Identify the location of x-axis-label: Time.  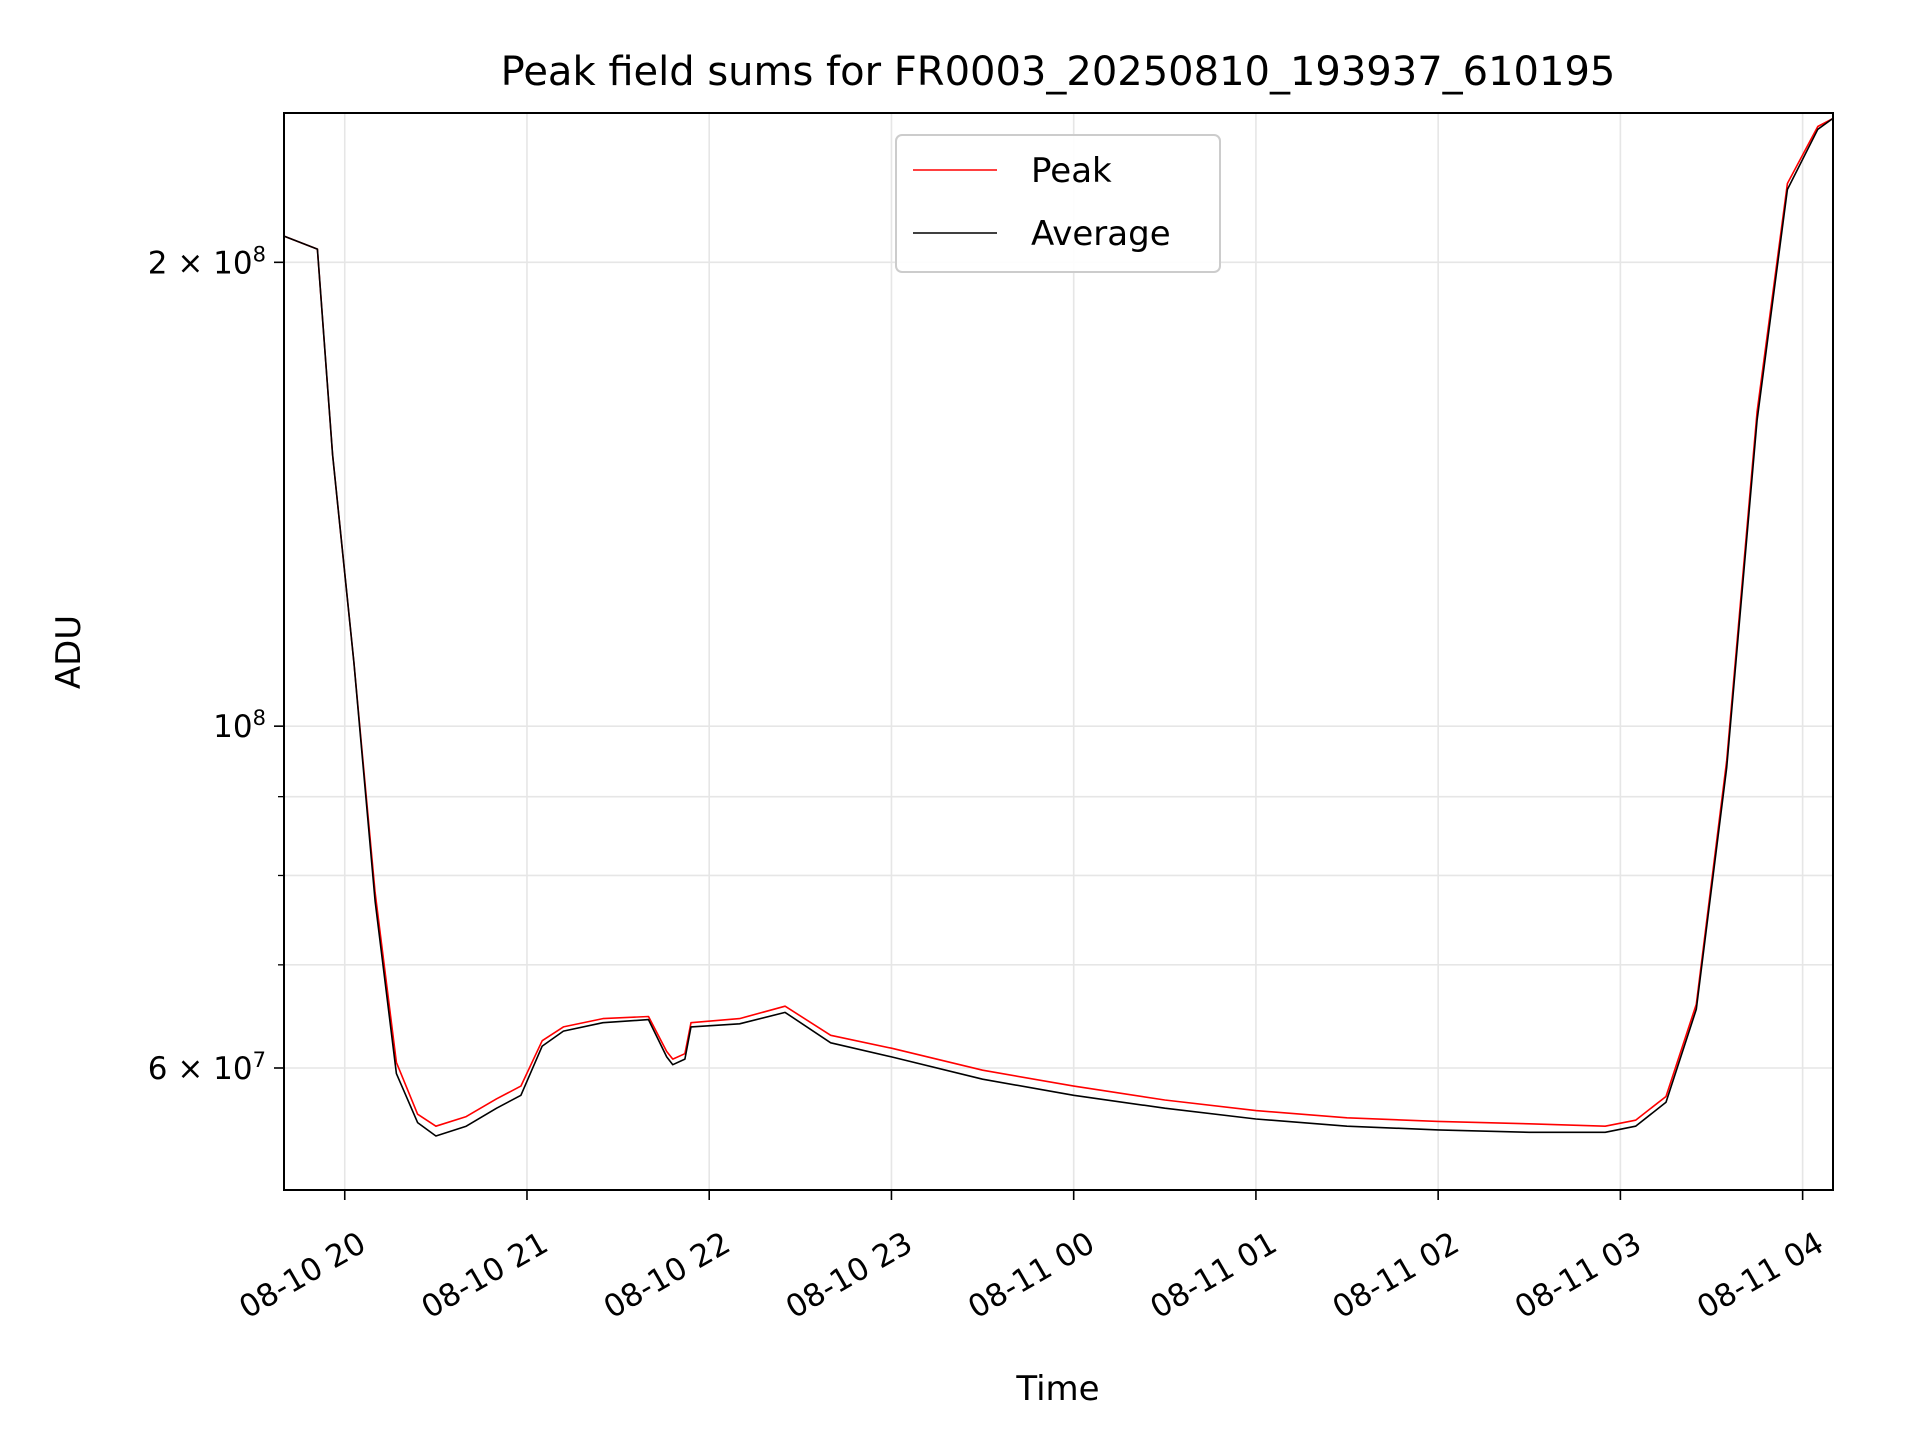
(1057, 1389).